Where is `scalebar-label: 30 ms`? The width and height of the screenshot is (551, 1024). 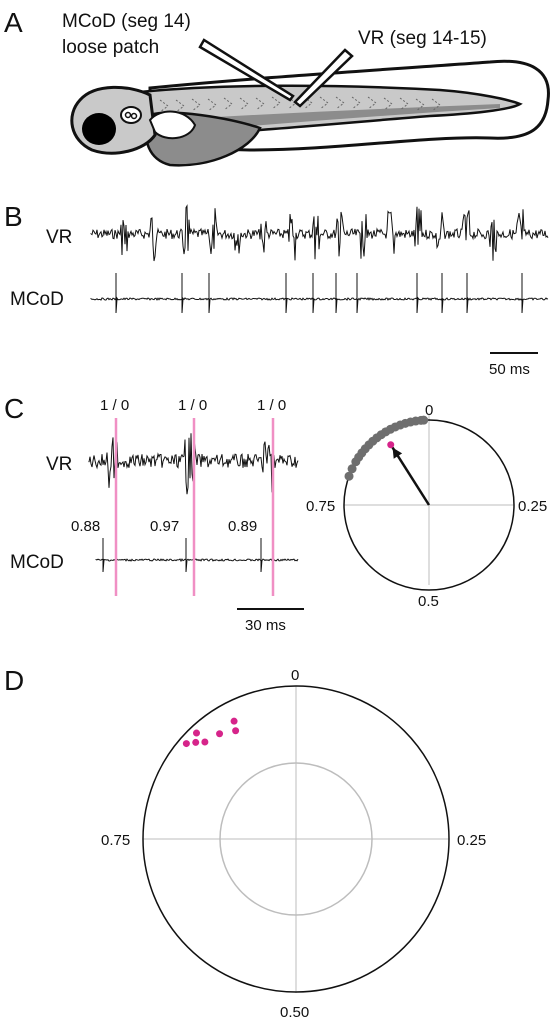 scalebar-label: 30 ms is located at coordinates (265, 625).